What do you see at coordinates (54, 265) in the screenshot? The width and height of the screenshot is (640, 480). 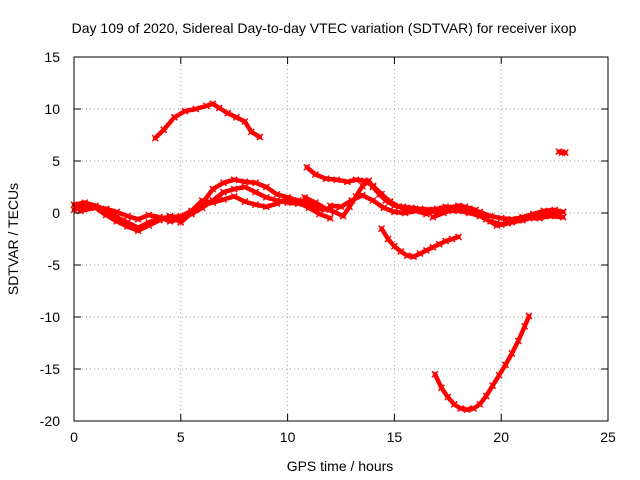 I see `y-tick-label: -5` at bounding box center [54, 265].